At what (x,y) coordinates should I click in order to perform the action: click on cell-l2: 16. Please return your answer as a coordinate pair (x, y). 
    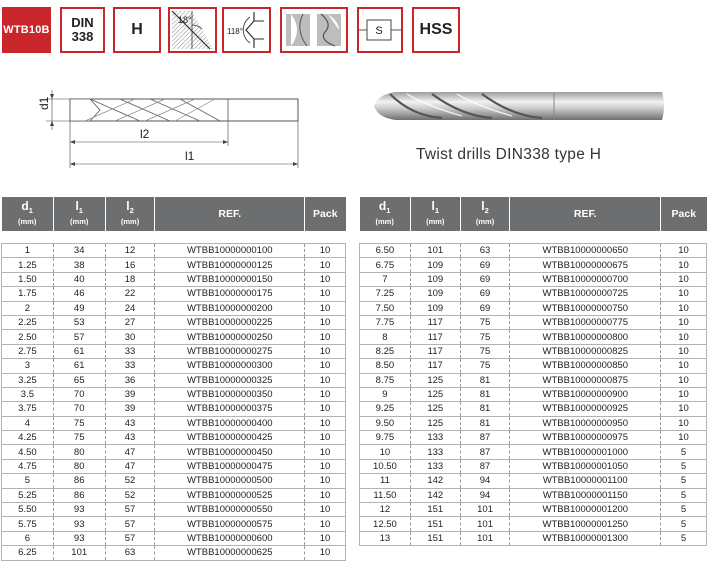
    Looking at the image, I should click on (130, 265).